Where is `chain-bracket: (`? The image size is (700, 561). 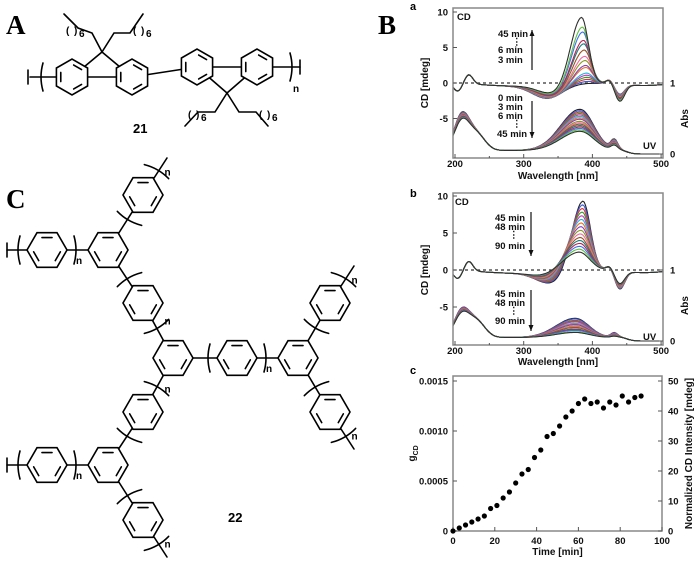 chain-bracket: ( is located at coordinates (135, 31).